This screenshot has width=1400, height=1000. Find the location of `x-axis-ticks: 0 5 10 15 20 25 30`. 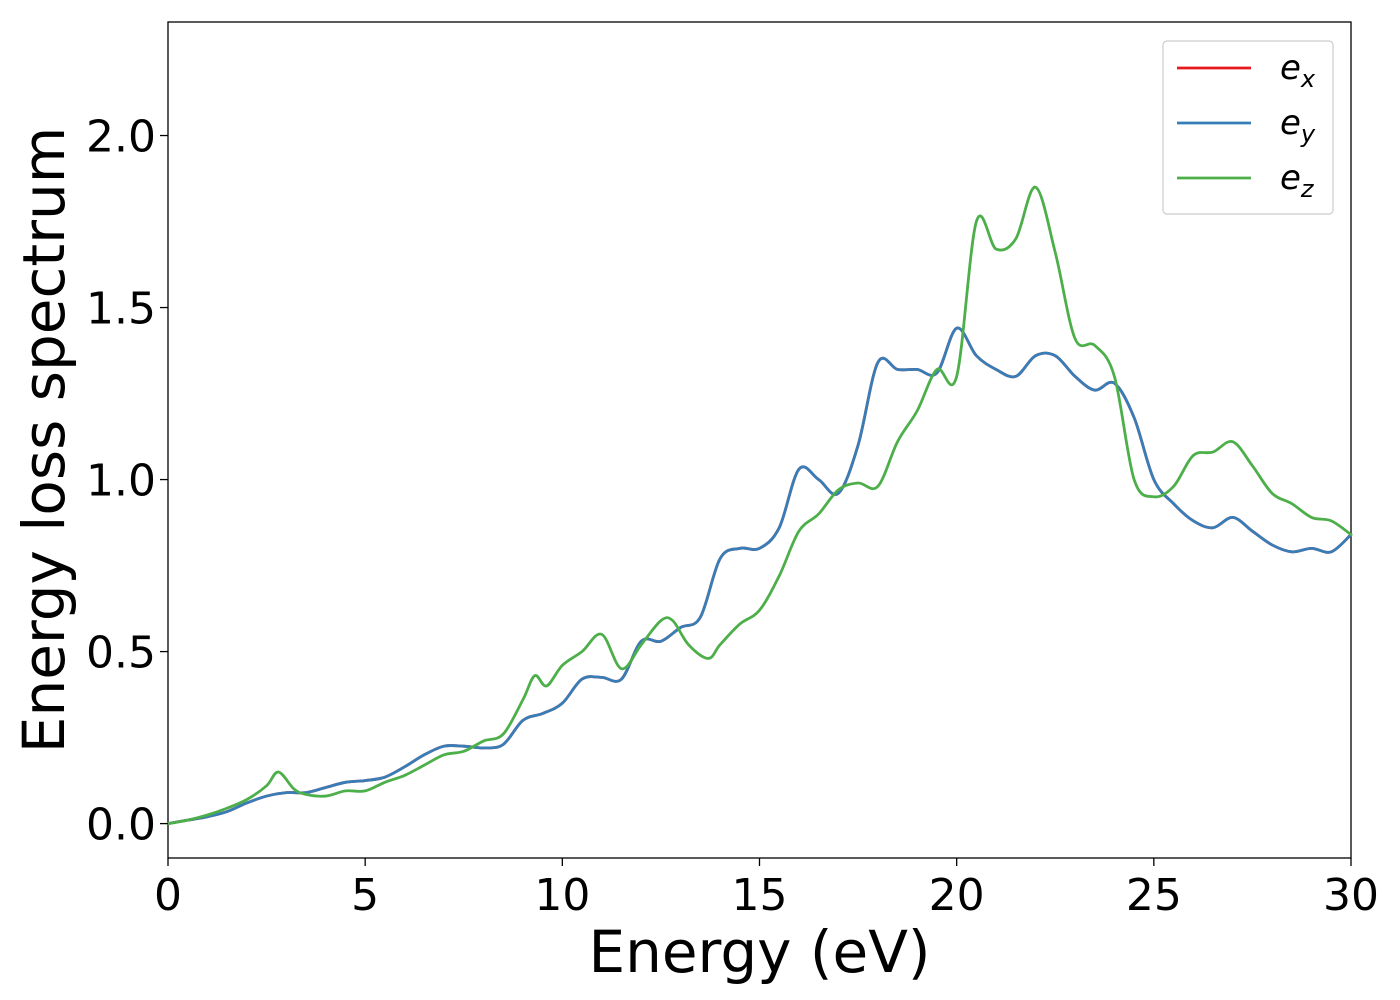

x-axis-ticks: 0 5 10 15 20 25 30 is located at coordinates (766, 889).